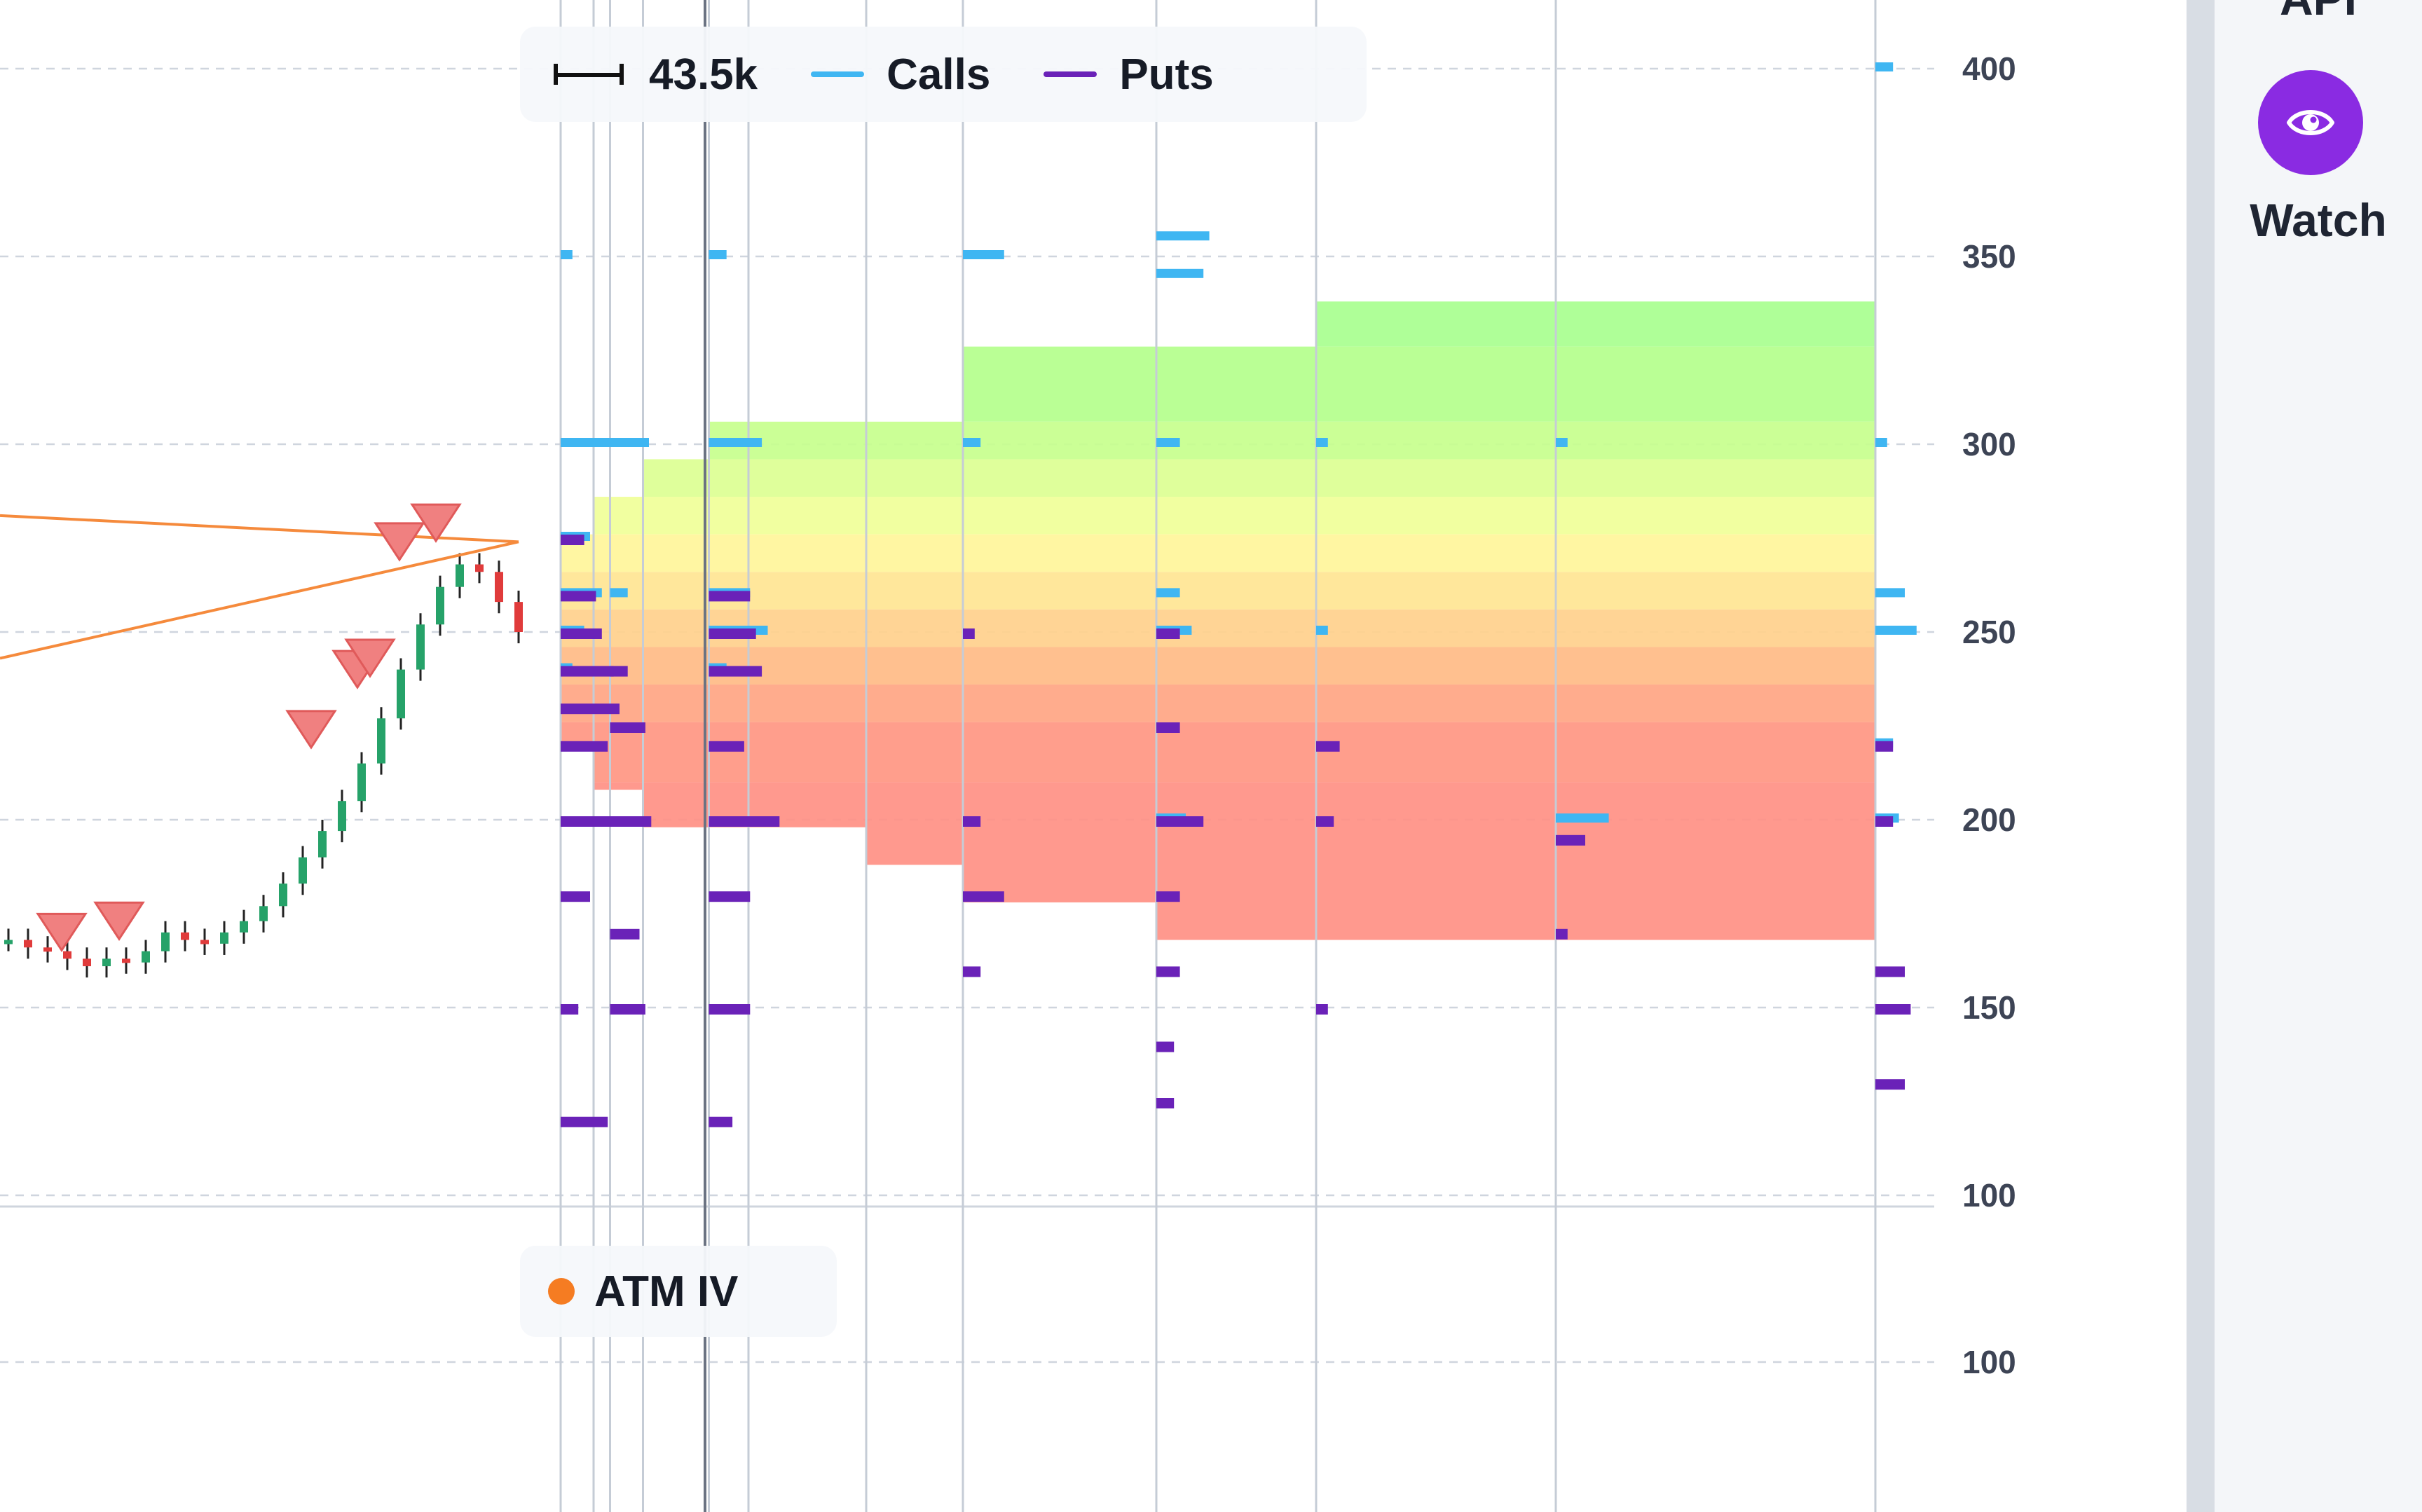 The height and width of the screenshot is (1512, 2422). Describe the element at coordinates (1989, 632) in the screenshot. I see `y-tick-label: 250` at that location.